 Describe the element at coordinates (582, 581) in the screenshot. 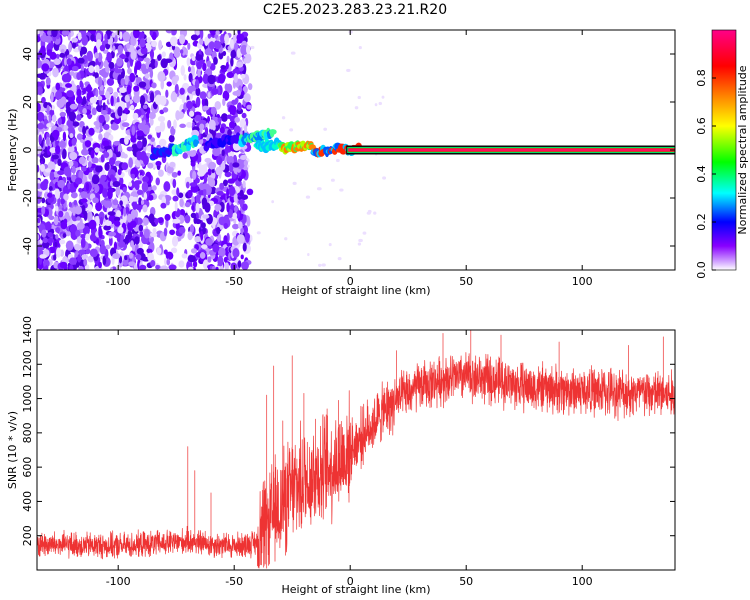

I see `snr-xtick-label: 100` at that location.